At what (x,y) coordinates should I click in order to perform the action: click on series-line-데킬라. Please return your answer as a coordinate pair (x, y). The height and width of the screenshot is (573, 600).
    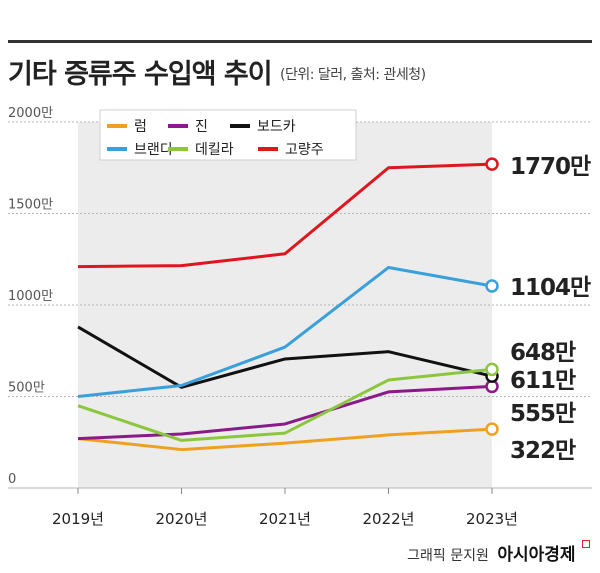
    Looking at the image, I should click on (285, 404).